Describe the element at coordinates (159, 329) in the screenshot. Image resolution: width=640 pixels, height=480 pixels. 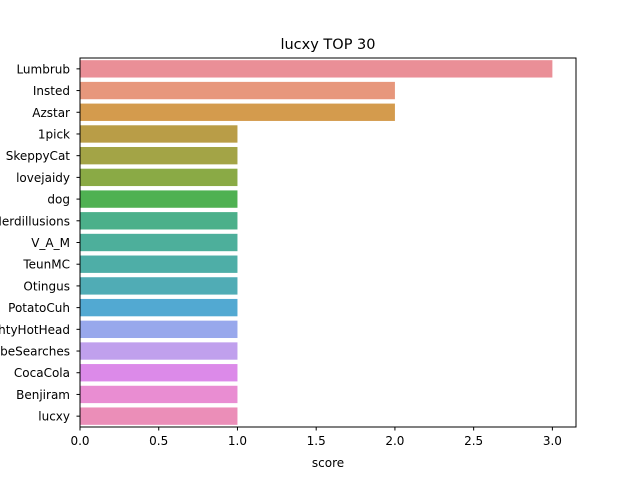
I see `bar-MightyHotHead` at that location.